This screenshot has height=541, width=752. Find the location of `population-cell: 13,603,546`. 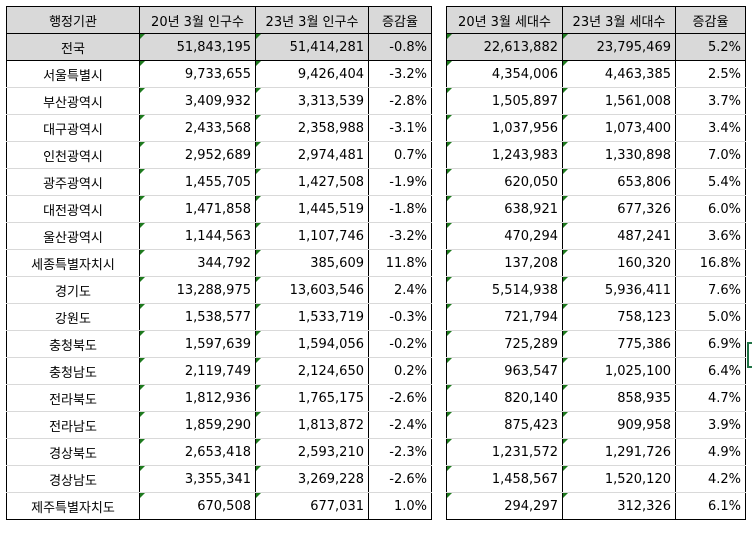

population-cell: 13,603,546 is located at coordinates (312, 290).